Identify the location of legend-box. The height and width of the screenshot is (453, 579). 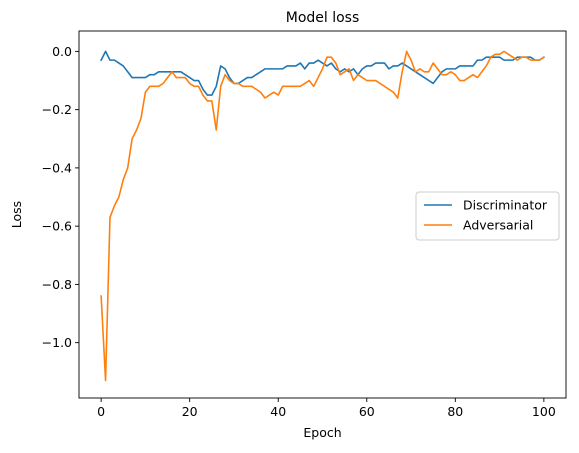
(487, 216).